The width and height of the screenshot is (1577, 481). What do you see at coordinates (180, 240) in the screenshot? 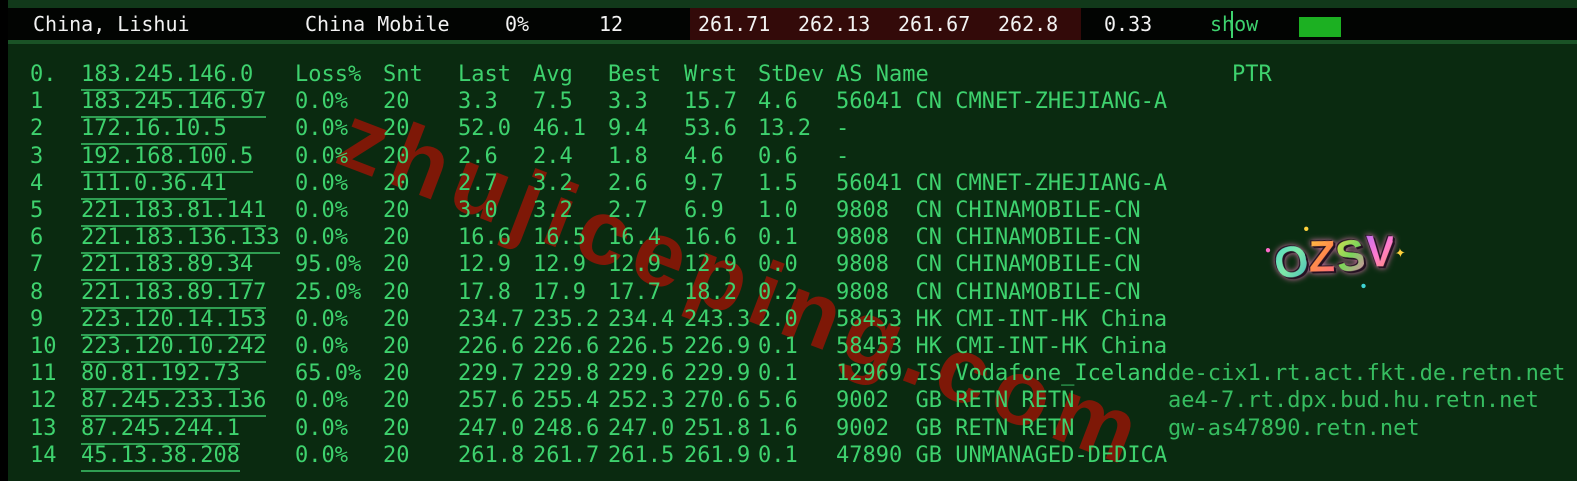
I see `cell-ip-link: 221.183.136.133` at bounding box center [180, 240].